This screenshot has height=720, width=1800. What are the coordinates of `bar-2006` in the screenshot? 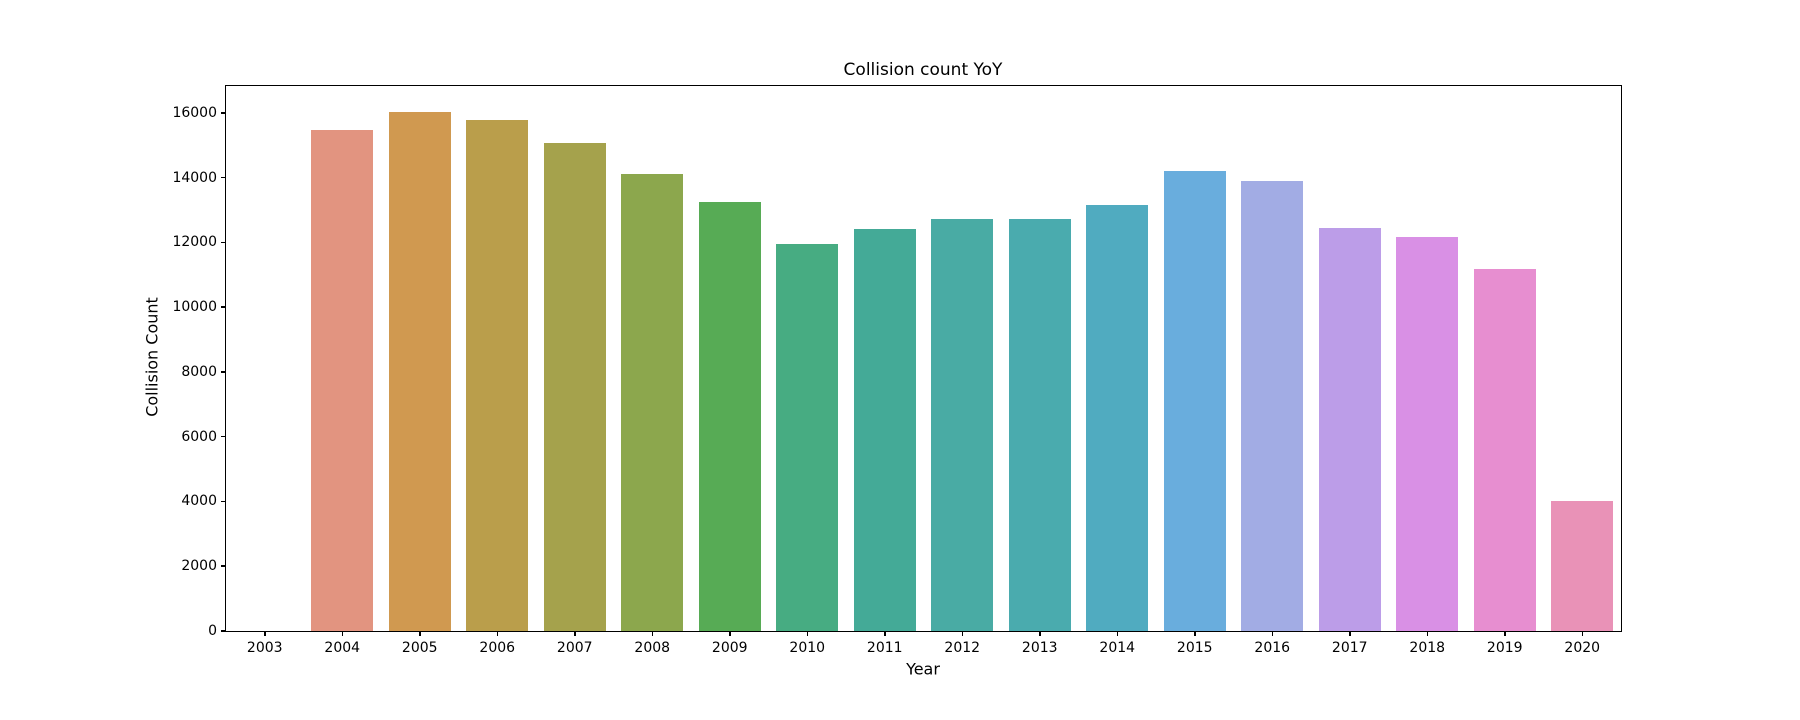 It's located at (497, 375).